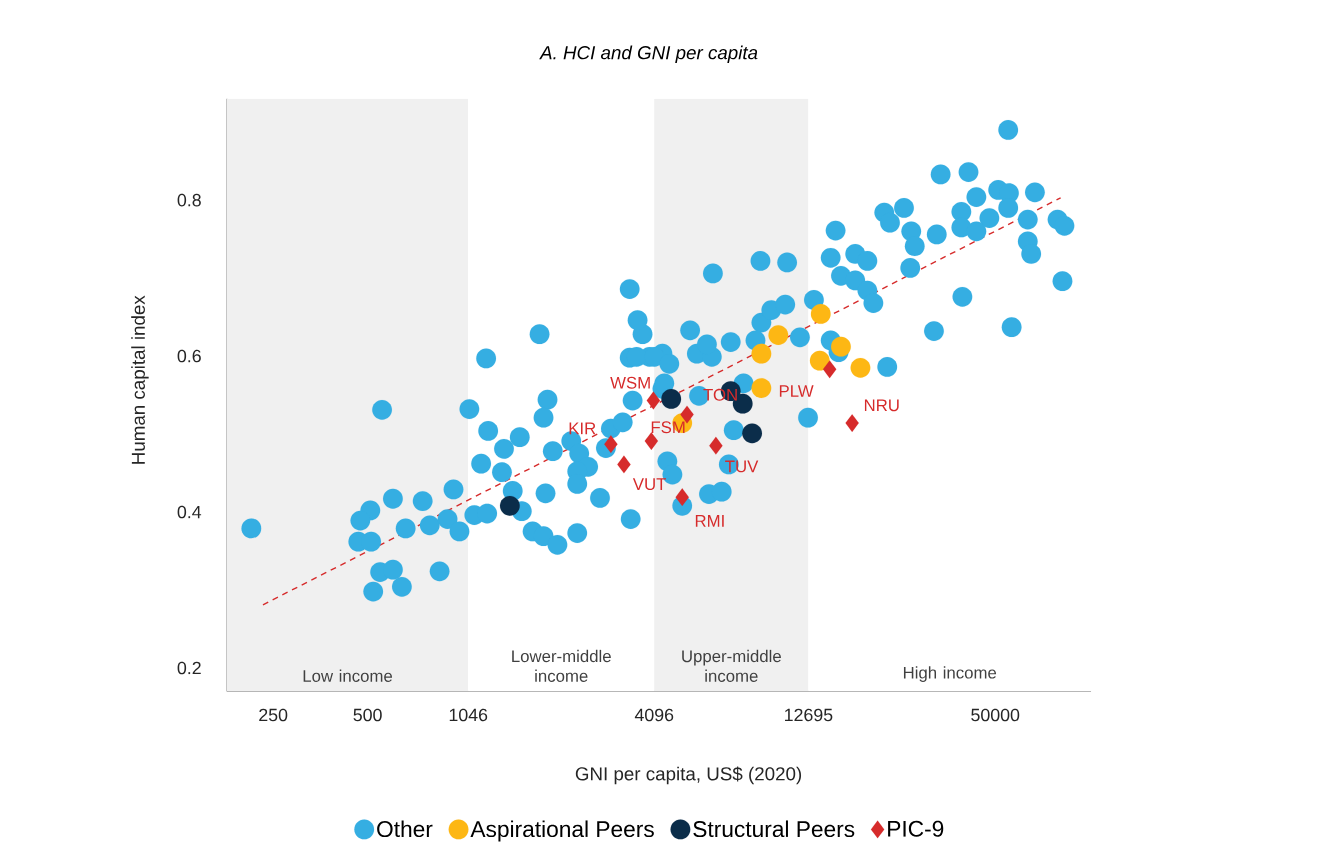 The height and width of the screenshot is (863, 1333). Describe the element at coordinates (582, 428) in the screenshot. I see `data-label: KIR` at that location.